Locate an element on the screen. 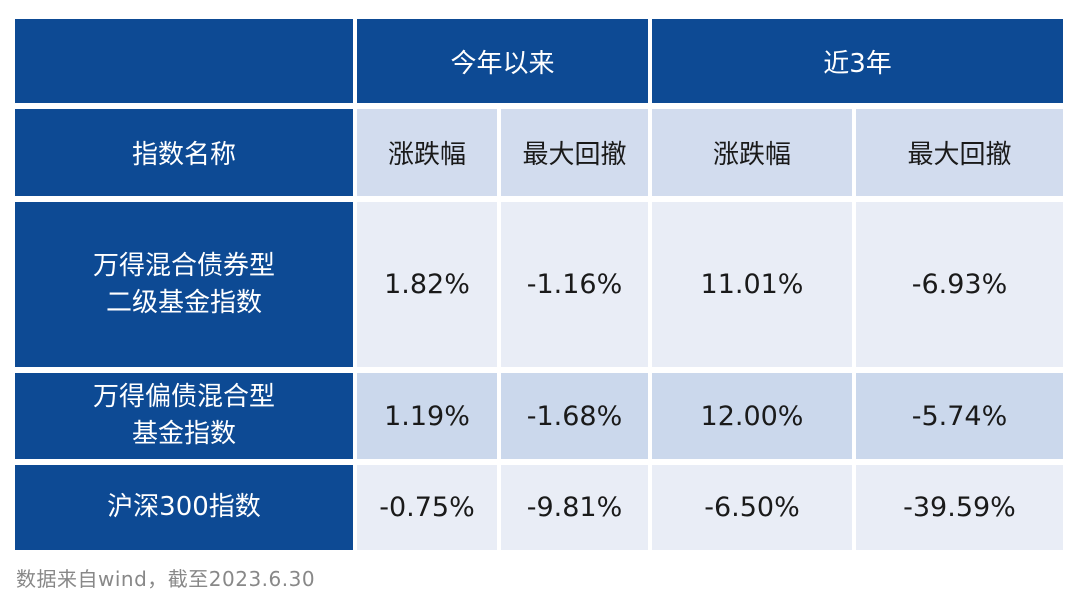 The height and width of the screenshot is (601, 1080). row-name-wind-hybrid-bond-secondary: 万得混合债券型 二级基金指数 is located at coordinates (184, 284).